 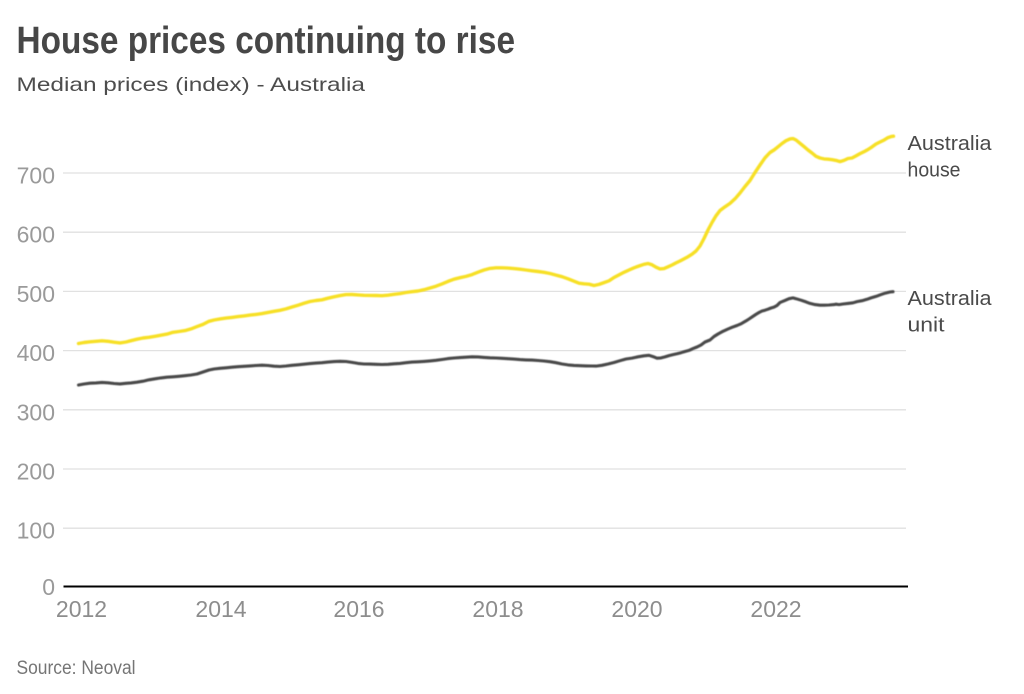 What do you see at coordinates (36, 472) in the screenshot?
I see `svg-text: 200` at bounding box center [36, 472].